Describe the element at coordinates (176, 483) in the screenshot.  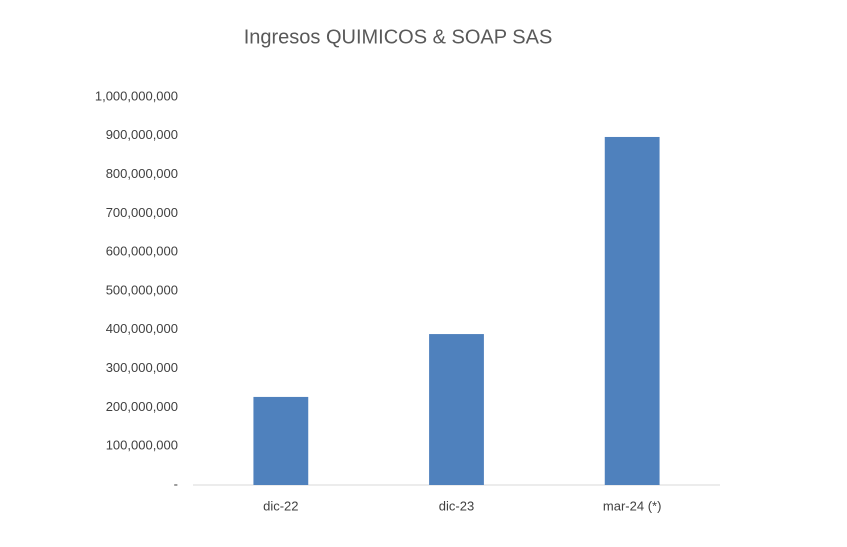
I see `y-tick-label: -` at that location.